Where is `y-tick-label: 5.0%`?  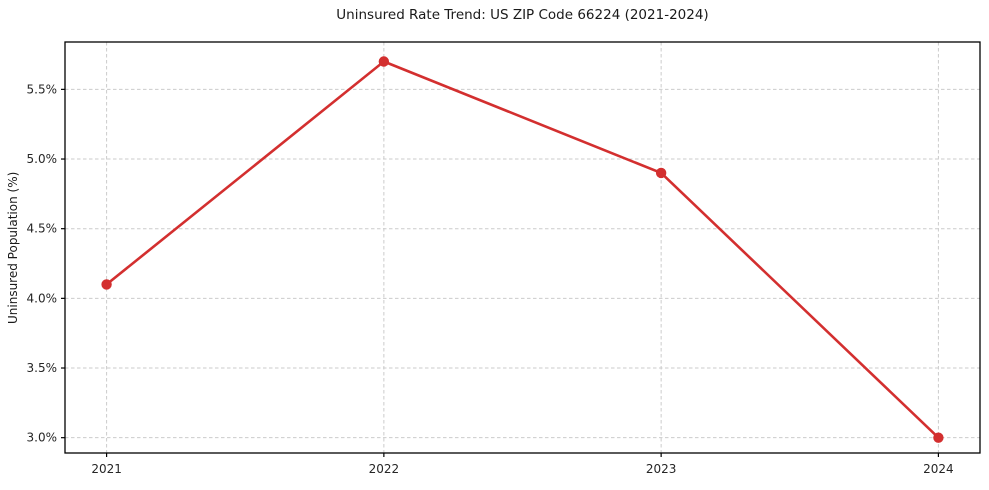
y-tick-label: 5.0% is located at coordinates (42, 159).